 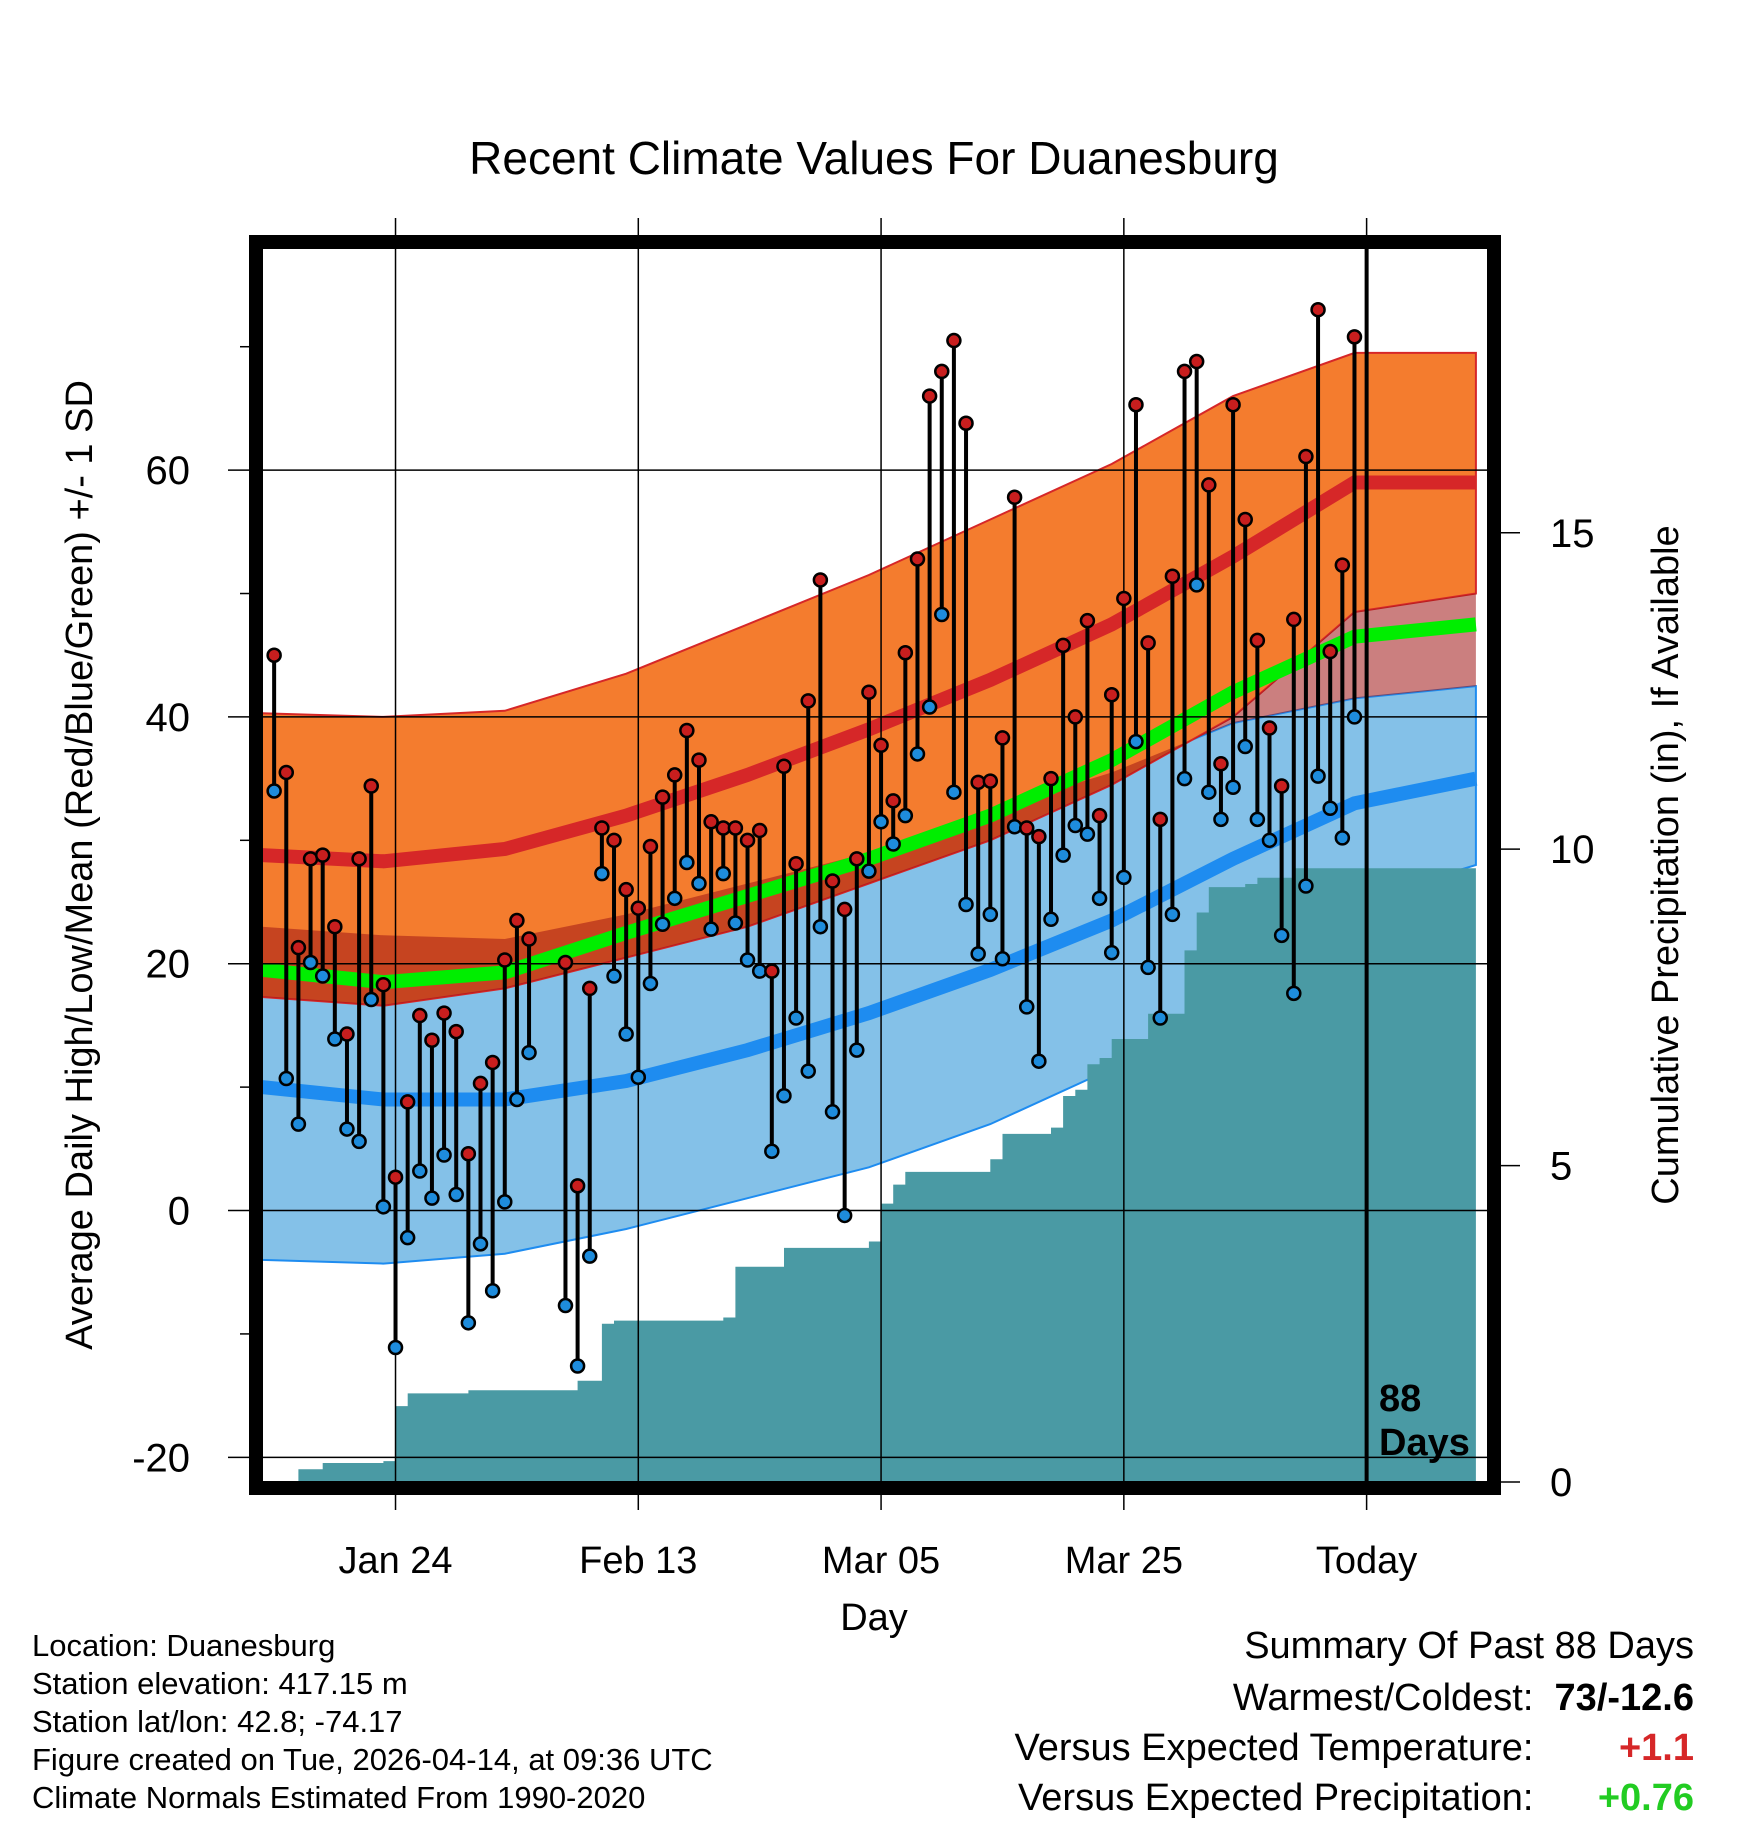 What do you see at coordinates (1656, 1748) in the screenshot?
I see `temp-anomaly-value: +1.1` at bounding box center [1656, 1748].